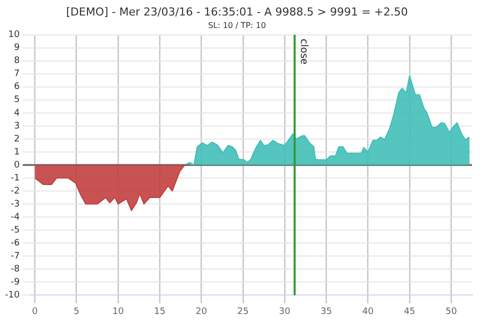  What do you see at coordinates (304, 51) in the screenshot?
I see `ref-line-label: close` at bounding box center [304, 51].